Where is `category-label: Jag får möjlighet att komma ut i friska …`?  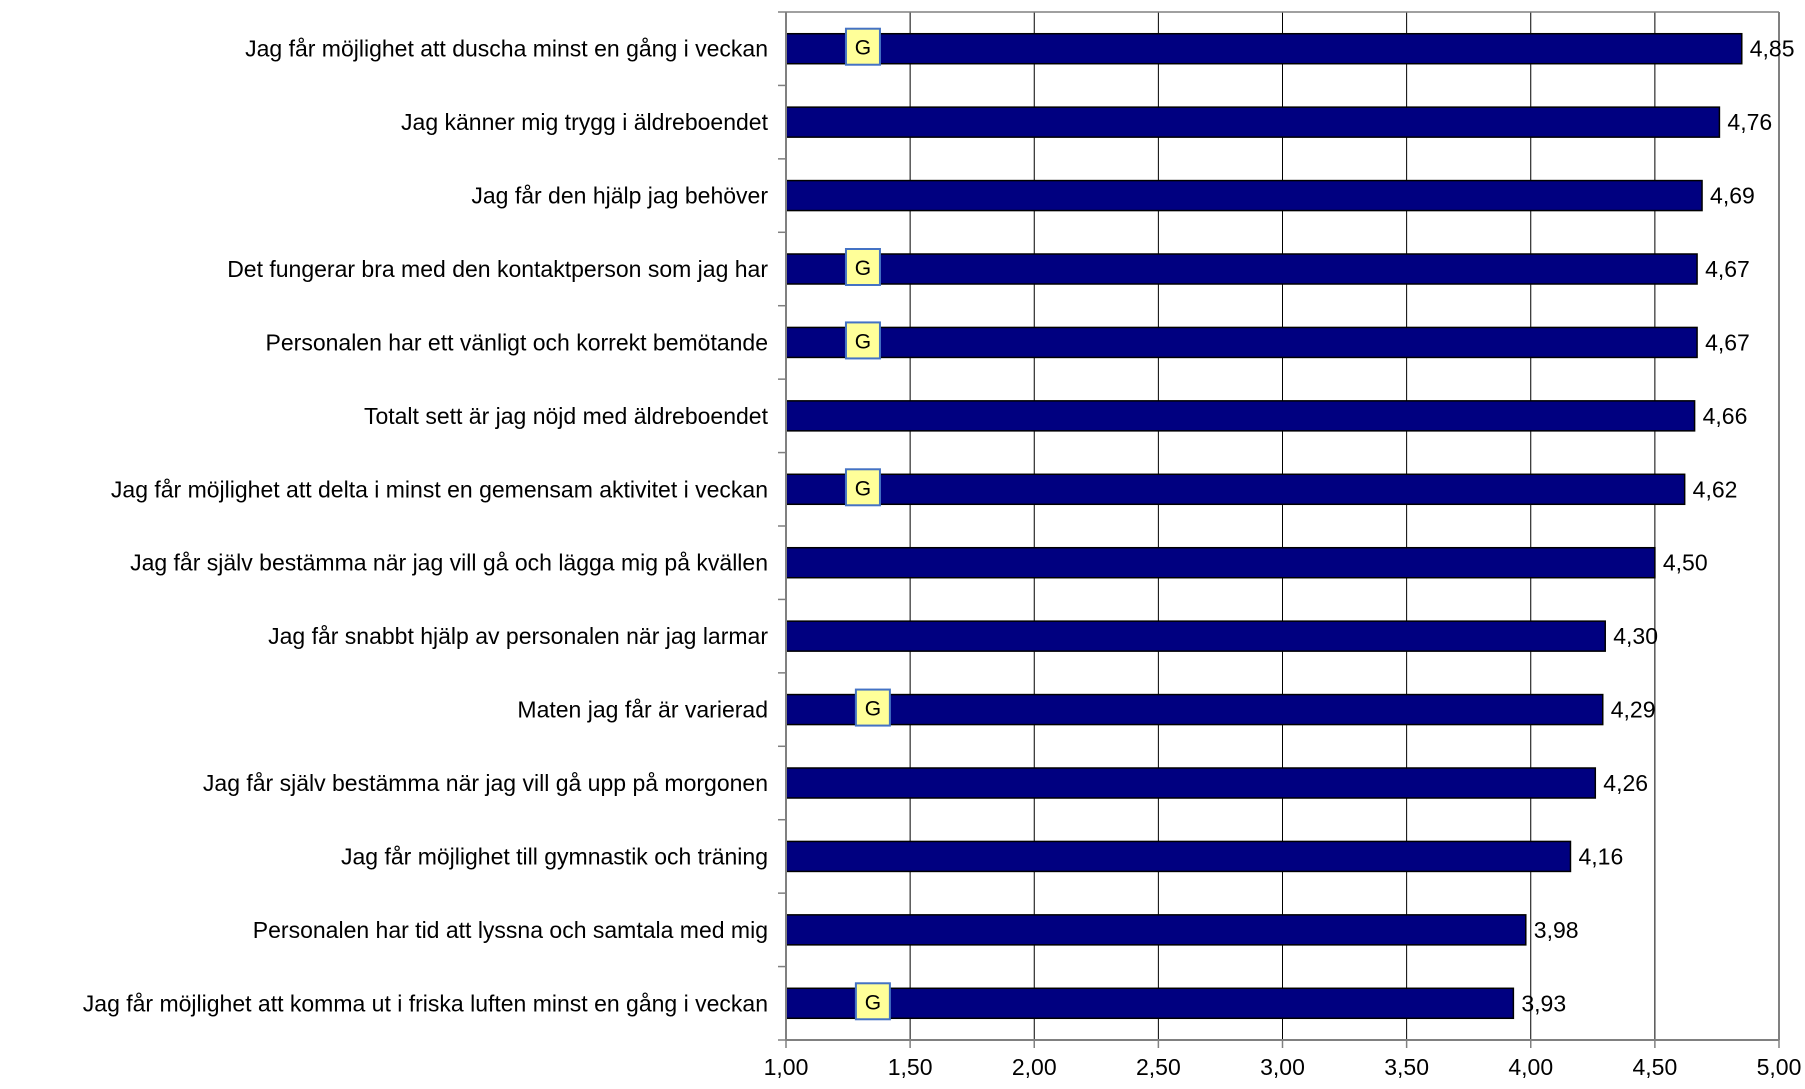
category-label: Jag får möjlighet att komma ut i friska … is located at coordinates (425, 1003).